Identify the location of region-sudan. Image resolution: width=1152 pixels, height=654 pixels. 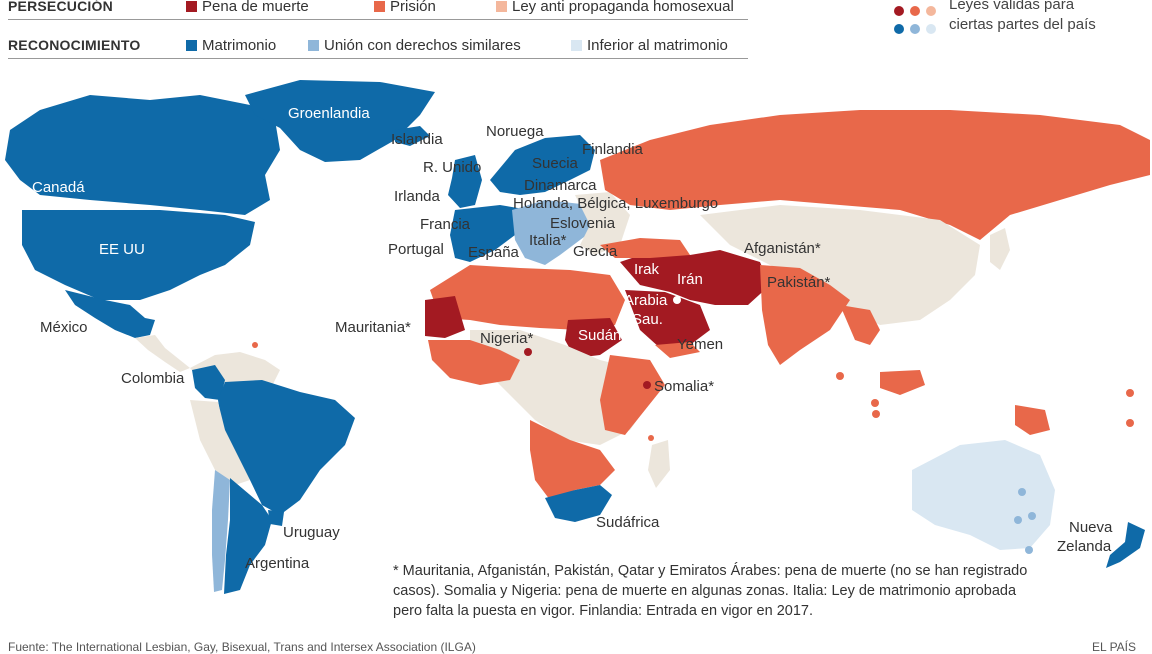
(593, 338).